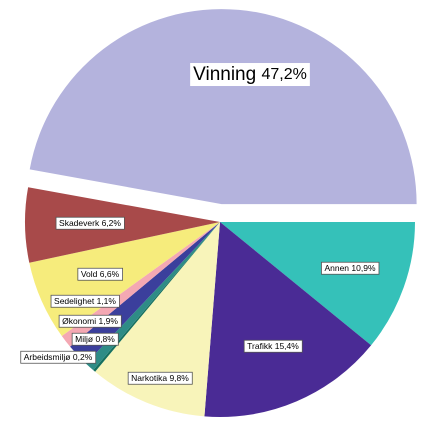  I want to click on label-text: Skadeverk 6,2%, so click(90, 223).